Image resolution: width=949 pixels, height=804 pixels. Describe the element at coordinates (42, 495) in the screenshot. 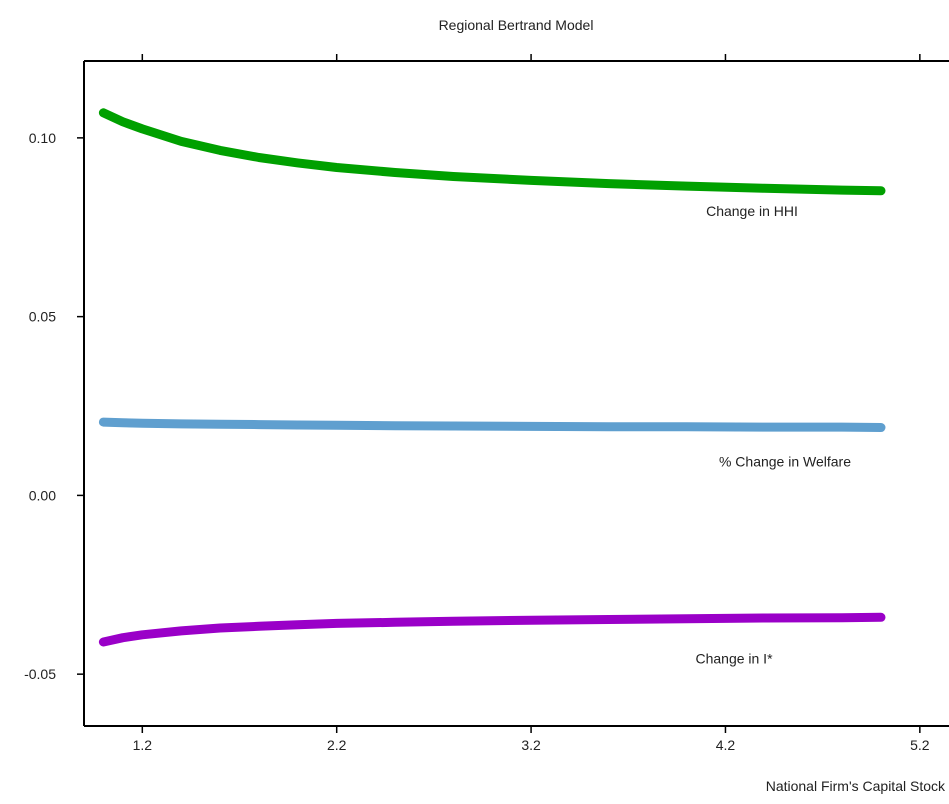

I see `y-tick-label: 0.00` at that location.